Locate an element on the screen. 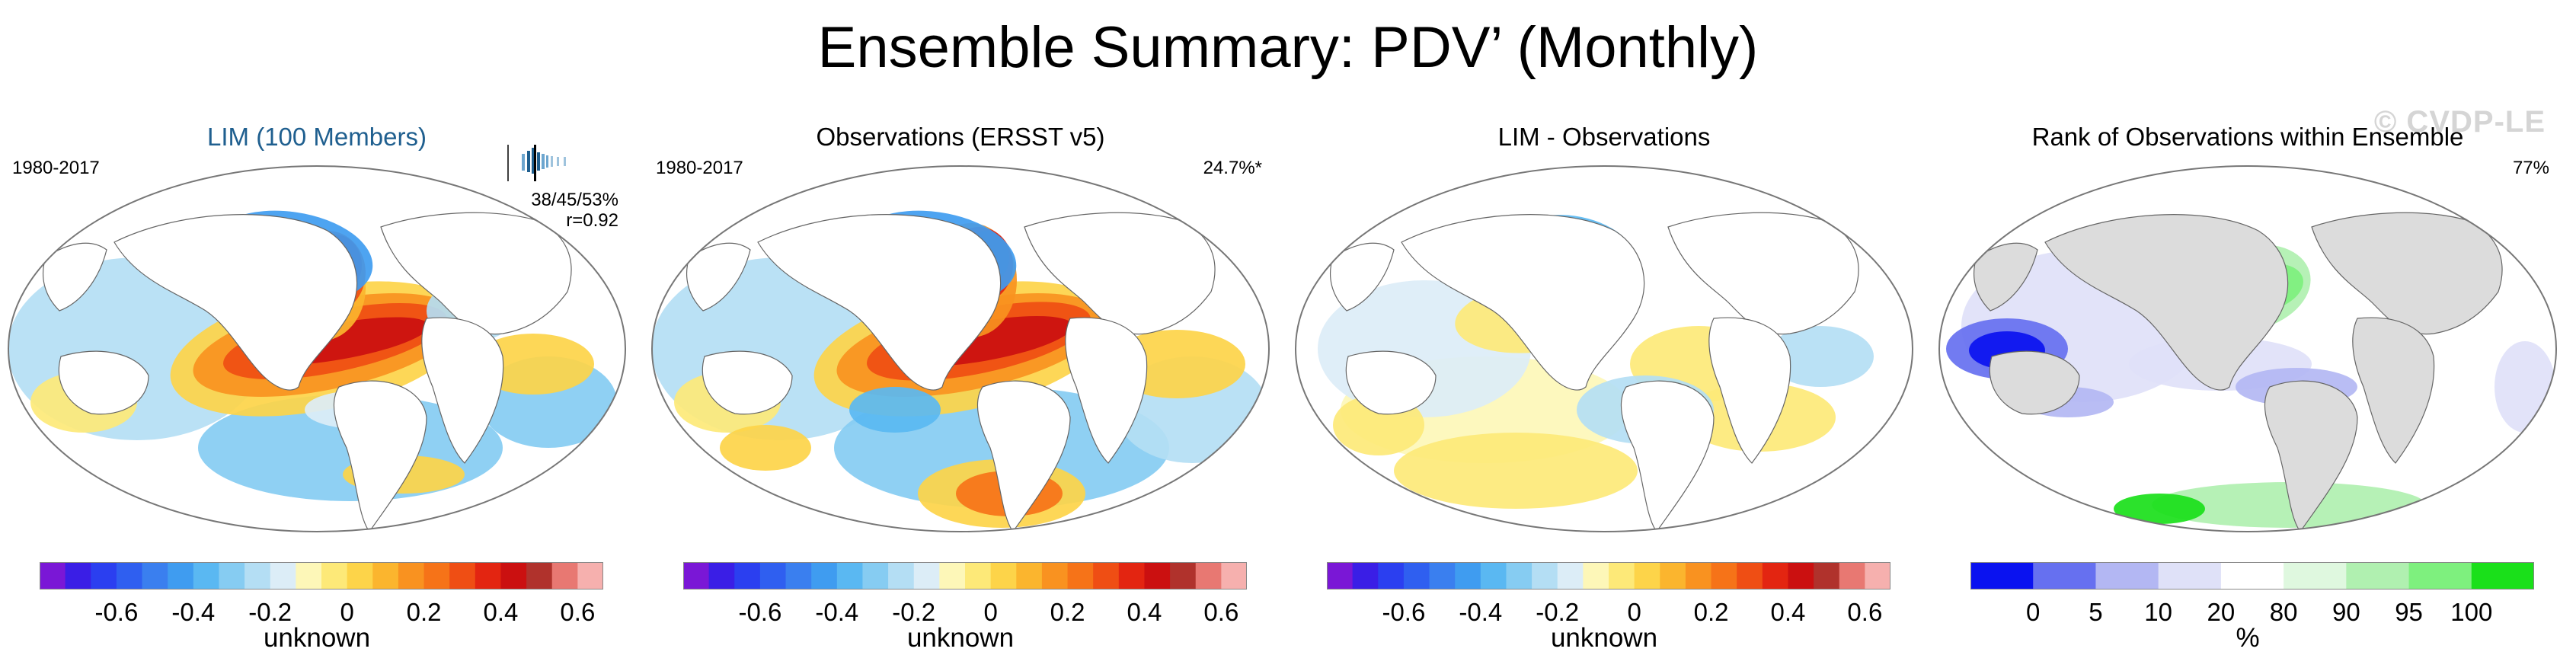 The image size is (2576, 671). colorbar-observations is located at coordinates (965, 576).